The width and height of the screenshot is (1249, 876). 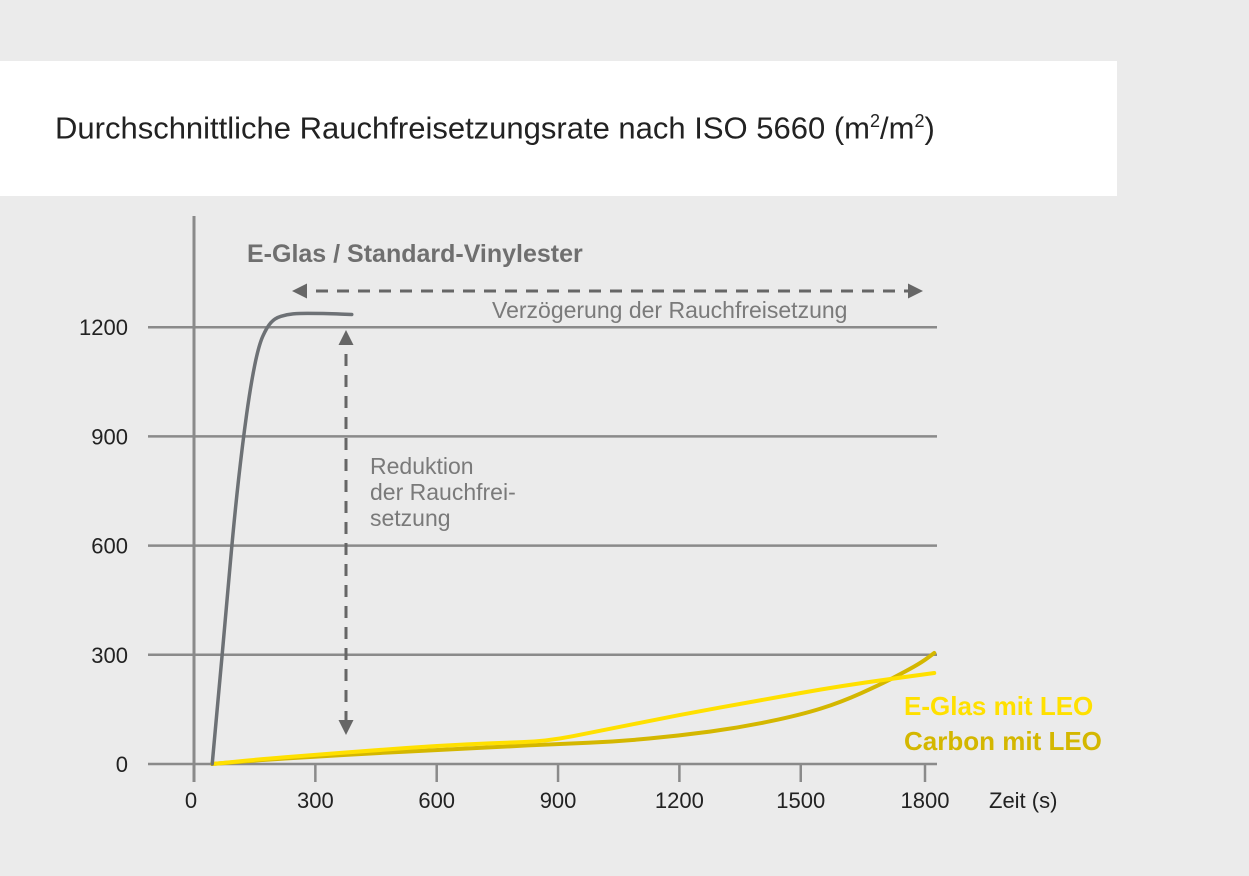 I want to click on y-tick-label-300: 300, so click(x=109, y=655).